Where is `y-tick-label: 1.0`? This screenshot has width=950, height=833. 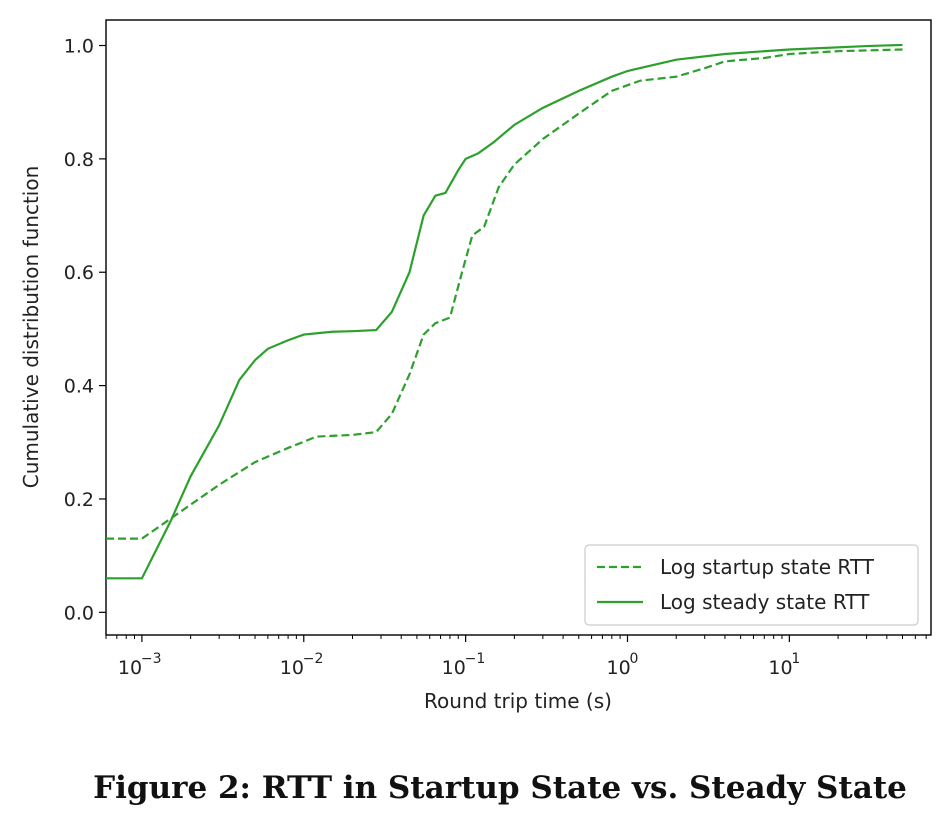 y-tick-label: 1.0 is located at coordinates (79, 47).